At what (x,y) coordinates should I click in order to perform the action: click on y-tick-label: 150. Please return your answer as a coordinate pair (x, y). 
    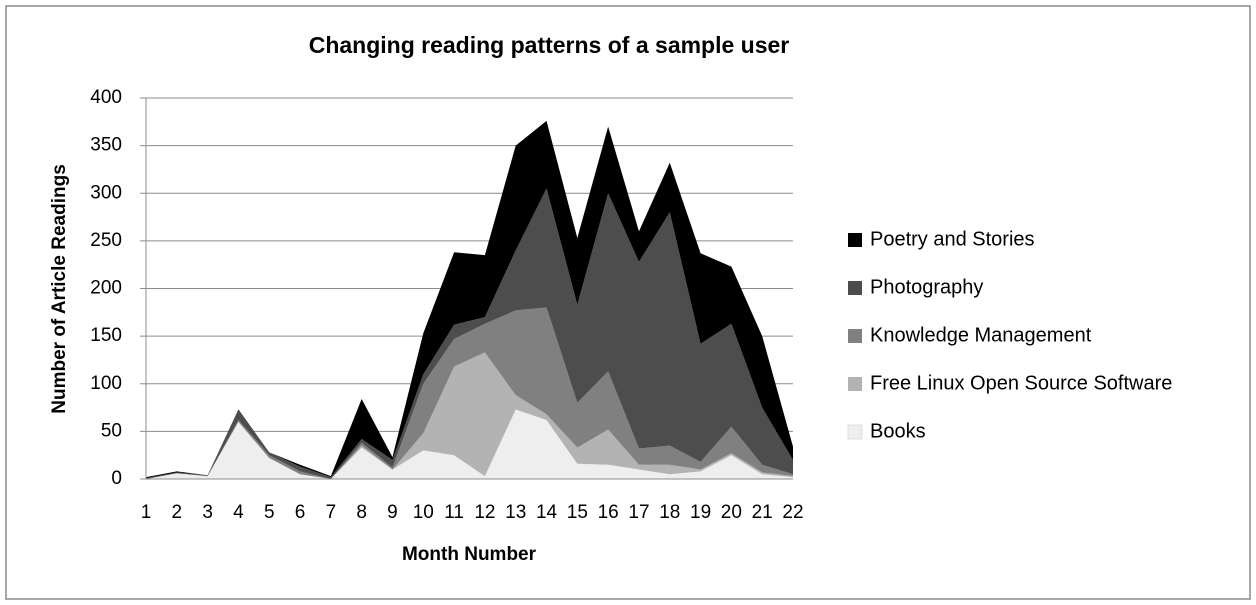
    Looking at the image, I should click on (106, 335).